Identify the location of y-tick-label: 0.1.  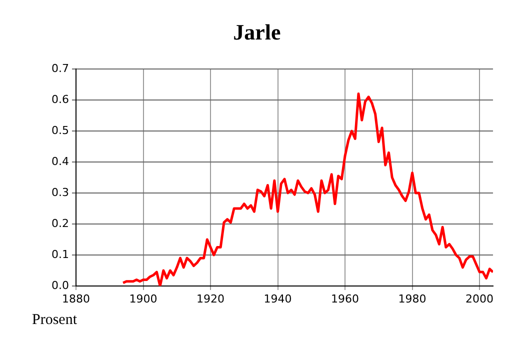
(60, 254).